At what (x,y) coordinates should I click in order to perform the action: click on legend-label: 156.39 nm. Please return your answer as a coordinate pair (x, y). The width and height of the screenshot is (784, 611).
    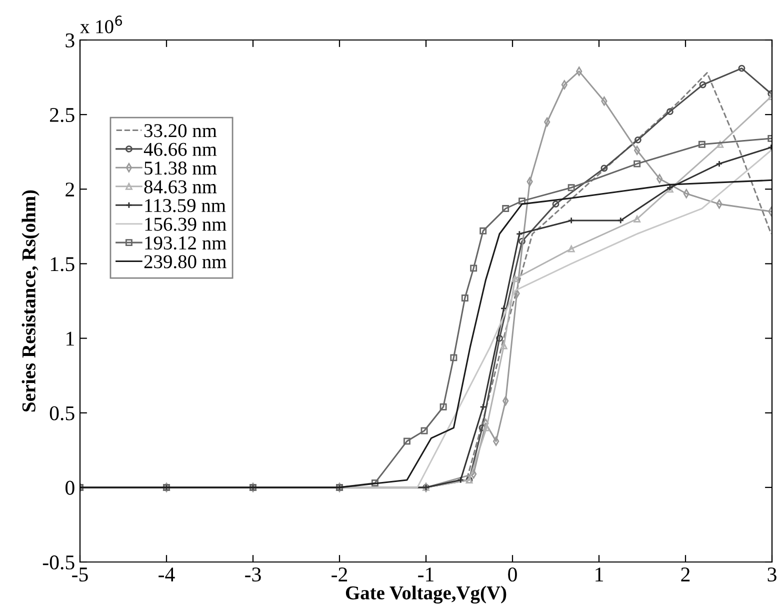
    Looking at the image, I should click on (185, 224).